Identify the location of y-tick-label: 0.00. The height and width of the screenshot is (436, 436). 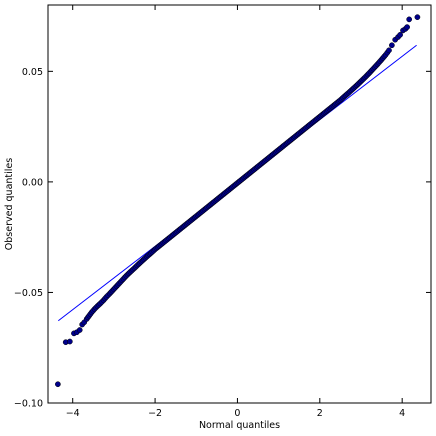
(32, 182).